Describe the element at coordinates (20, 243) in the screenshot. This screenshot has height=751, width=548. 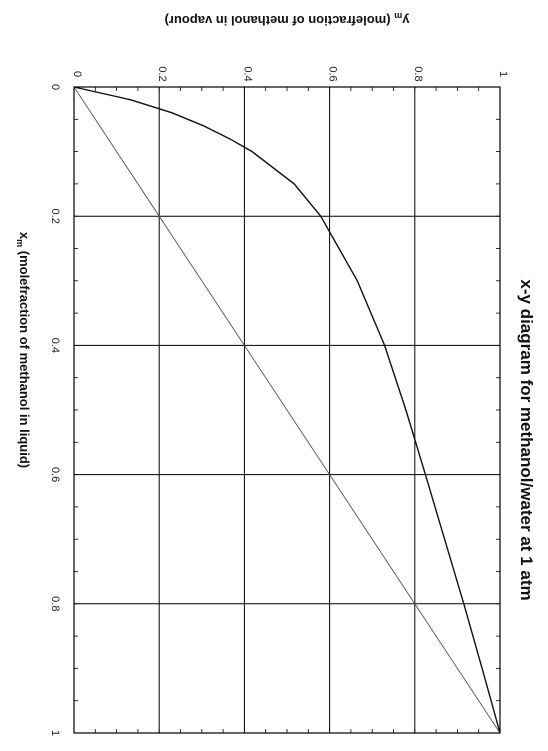
I see `x-axis-title-sub: m` at that location.